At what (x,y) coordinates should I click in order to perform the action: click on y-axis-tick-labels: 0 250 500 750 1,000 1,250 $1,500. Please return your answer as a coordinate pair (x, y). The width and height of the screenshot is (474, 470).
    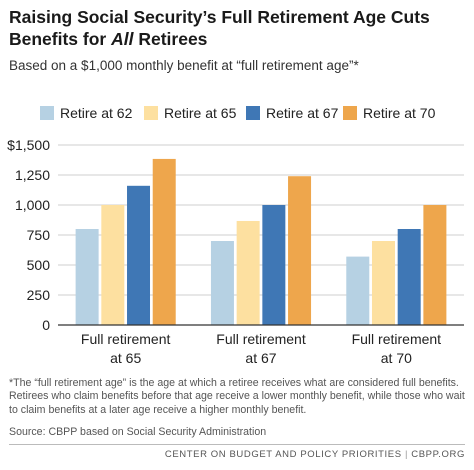
    Looking at the image, I should click on (28, 235).